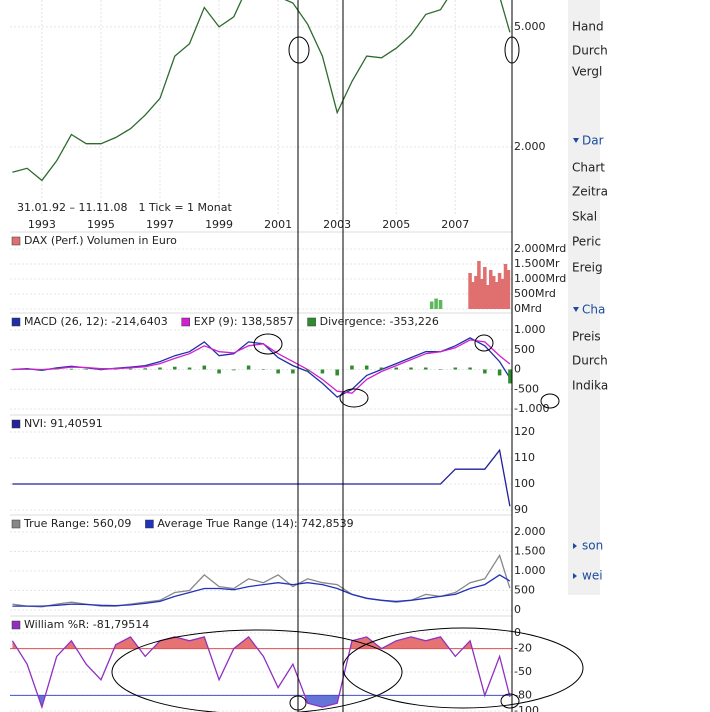 The width and height of the screenshot is (710, 712). What do you see at coordinates (592, 546) in the screenshot?
I see `sidebar-link: son` at bounding box center [592, 546].